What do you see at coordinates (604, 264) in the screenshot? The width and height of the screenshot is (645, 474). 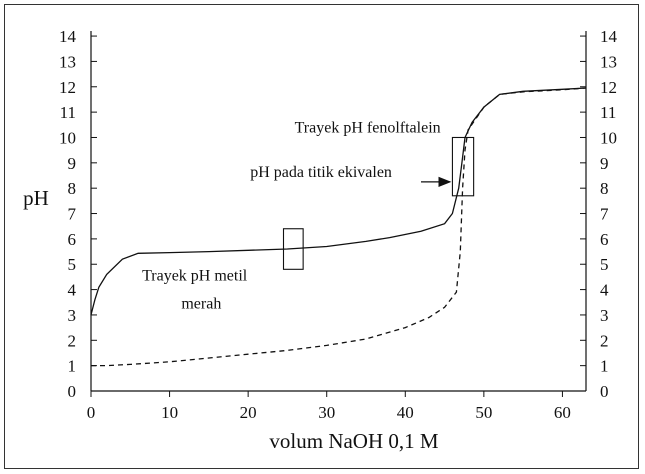 I see `y-tick-label-right: 5` at bounding box center [604, 264].